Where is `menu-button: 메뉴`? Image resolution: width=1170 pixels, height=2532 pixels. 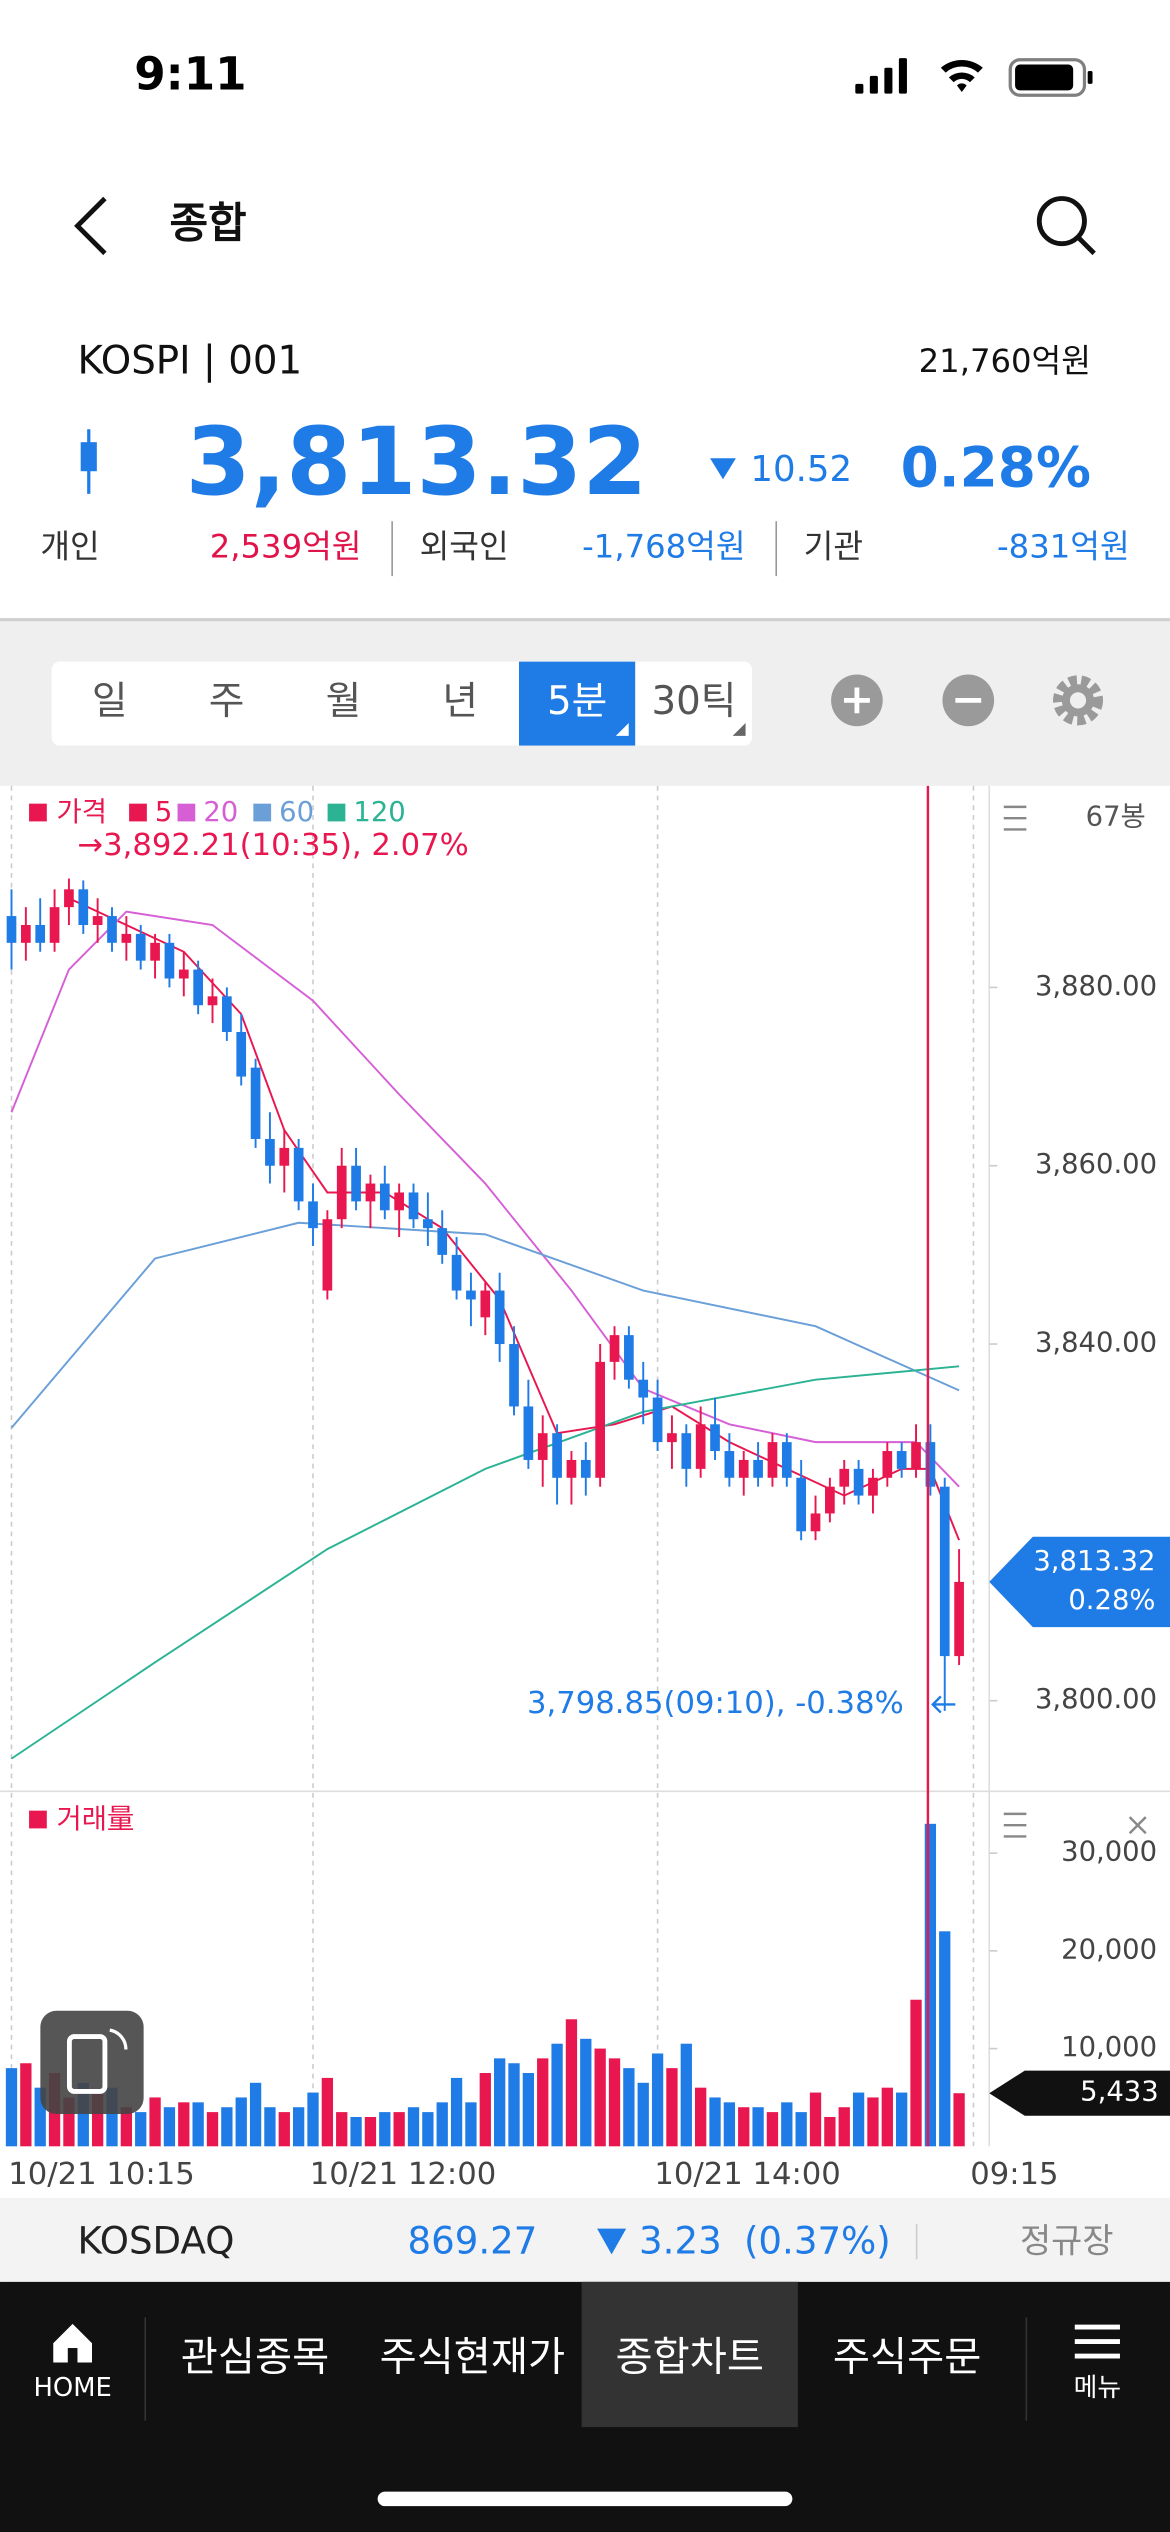
menu-button: 메뉴 is located at coordinates (1098, 2363).